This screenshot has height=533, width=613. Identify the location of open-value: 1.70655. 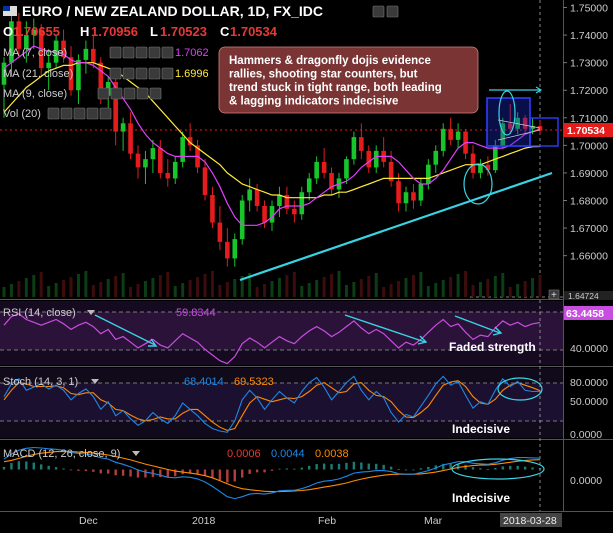
(36, 31).